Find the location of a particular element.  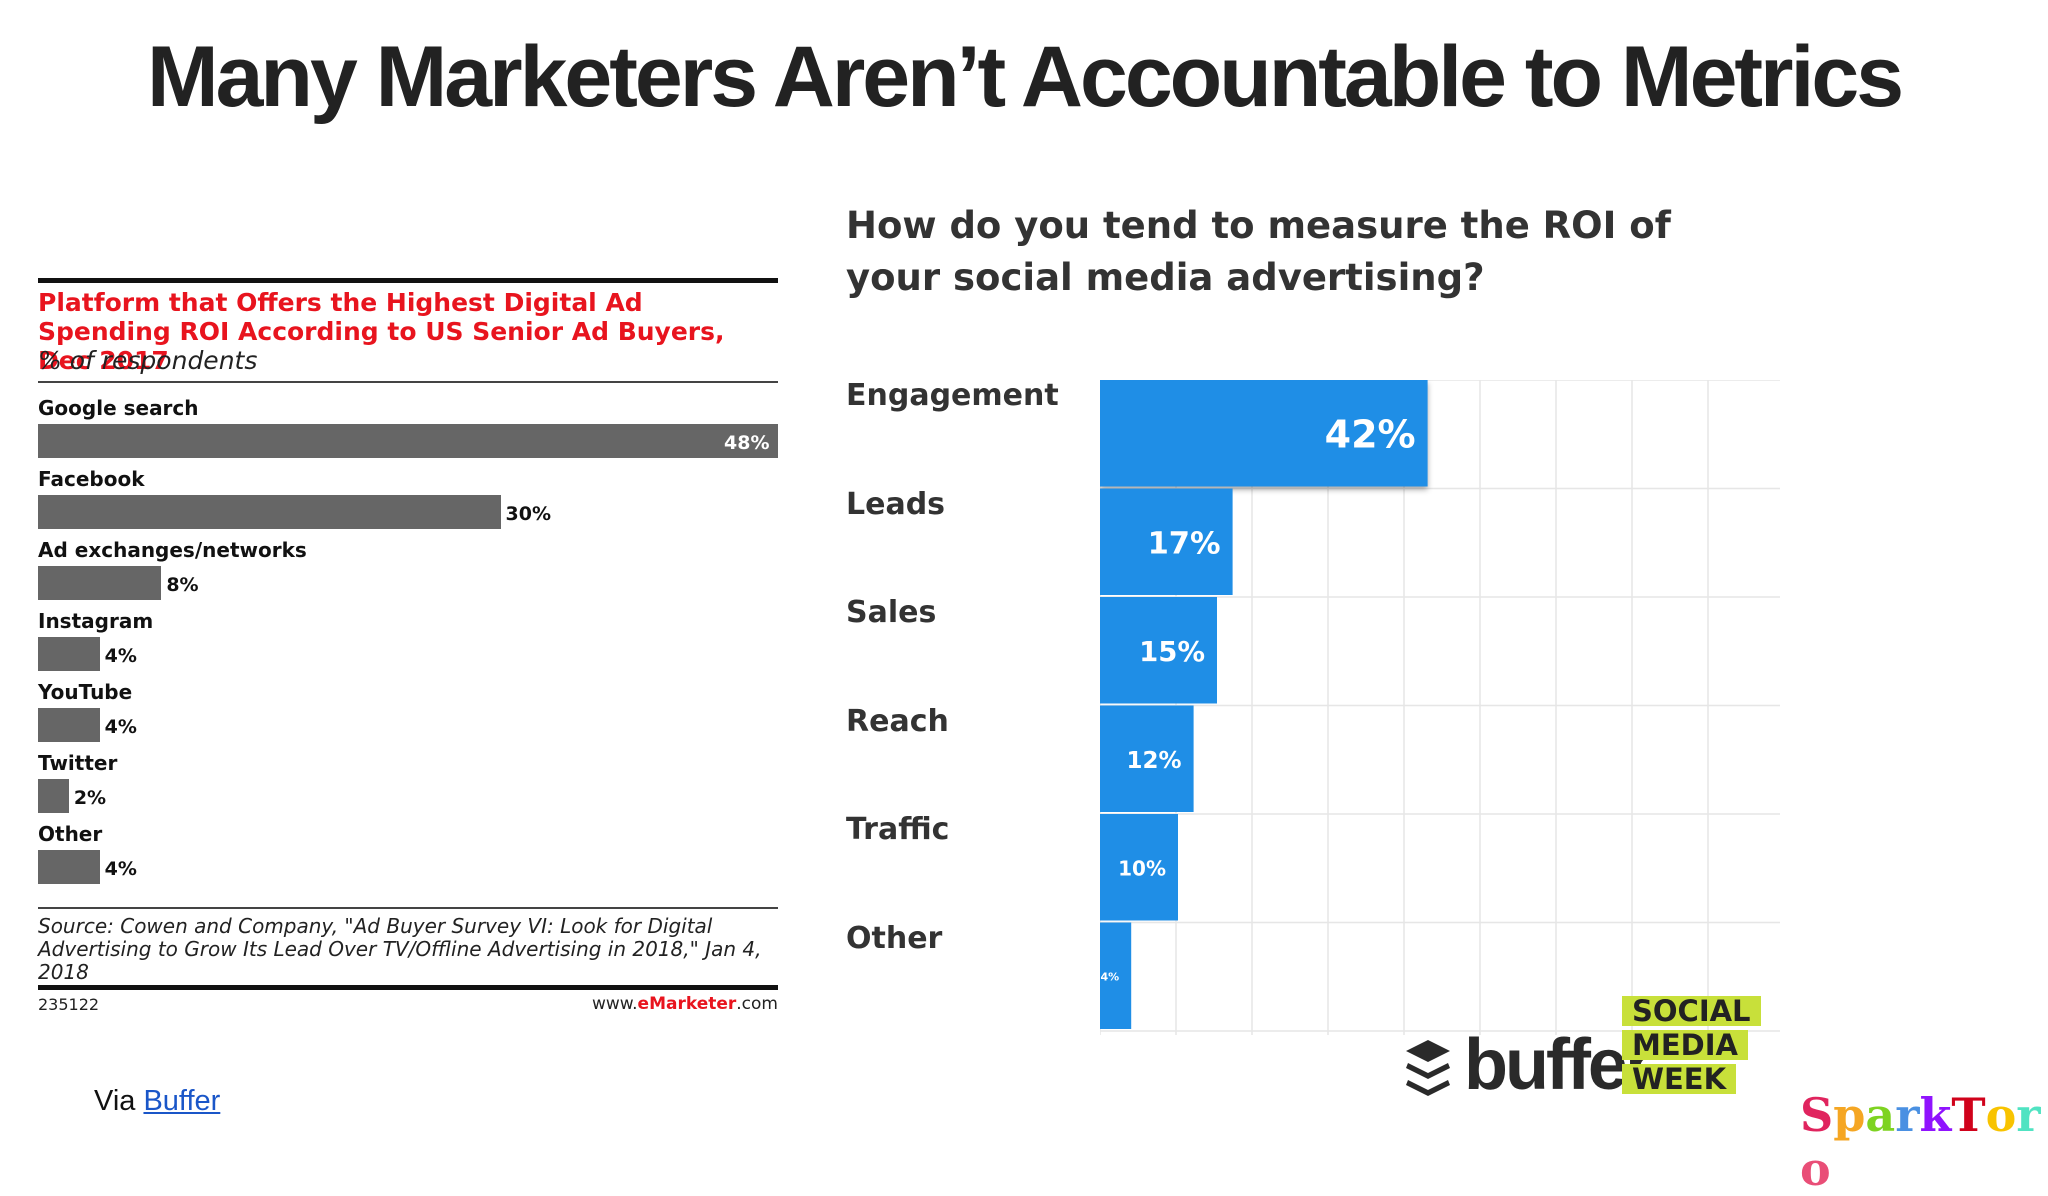

emarketer-brand: www.eMarketer.com is located at coordinates (685, 1004).